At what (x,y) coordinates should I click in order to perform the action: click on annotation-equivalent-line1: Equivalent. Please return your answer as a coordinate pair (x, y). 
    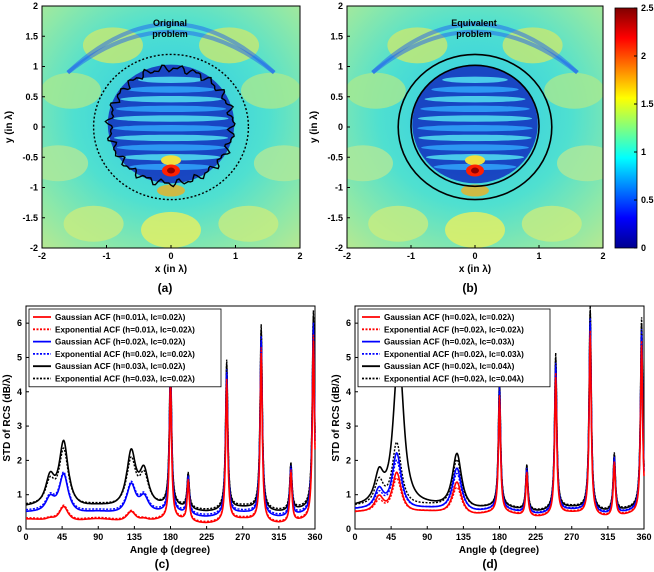
    Looking at the image, I should click on (474, 23).